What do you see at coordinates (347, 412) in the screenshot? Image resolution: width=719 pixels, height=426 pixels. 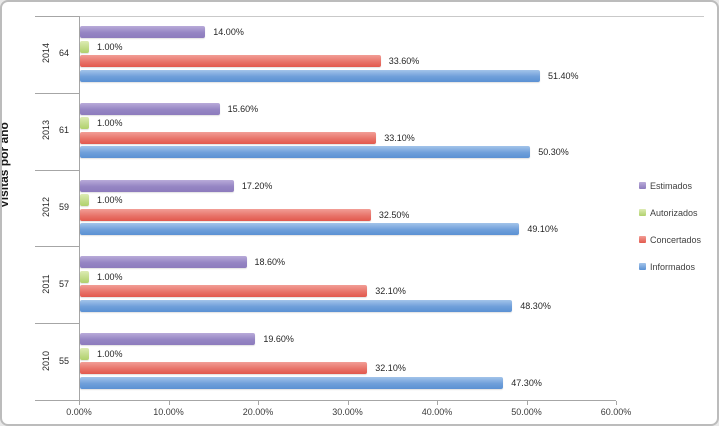 I see `x-axis-tick-label: 30.00%` at bounding box center [347, 412].